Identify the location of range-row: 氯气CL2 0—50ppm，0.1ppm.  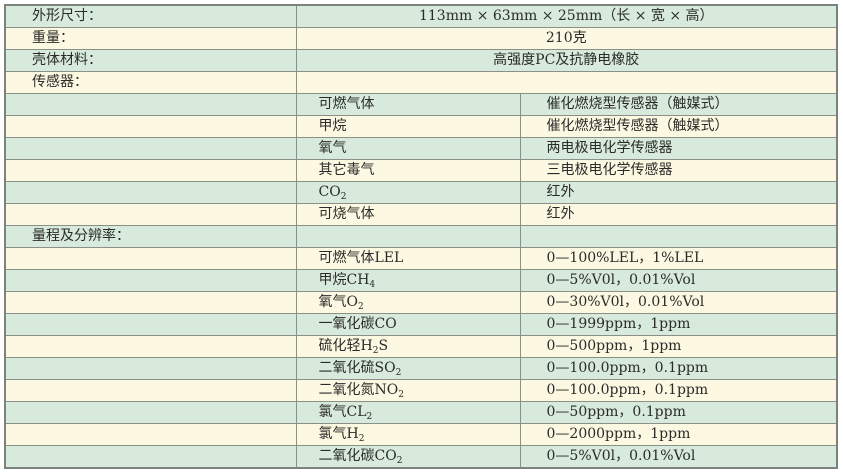
(421, 412).